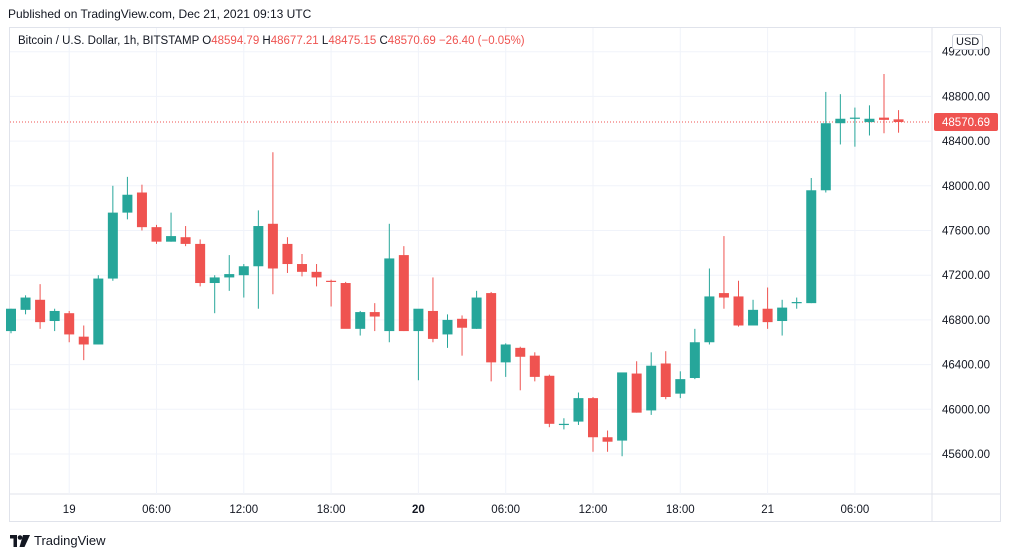 Image resolution: width=1012 pixels, height=558 pixels. Describe the element at coordinates (235, 41) in the screenshot. I see `open-value: 48594.79` at that location.